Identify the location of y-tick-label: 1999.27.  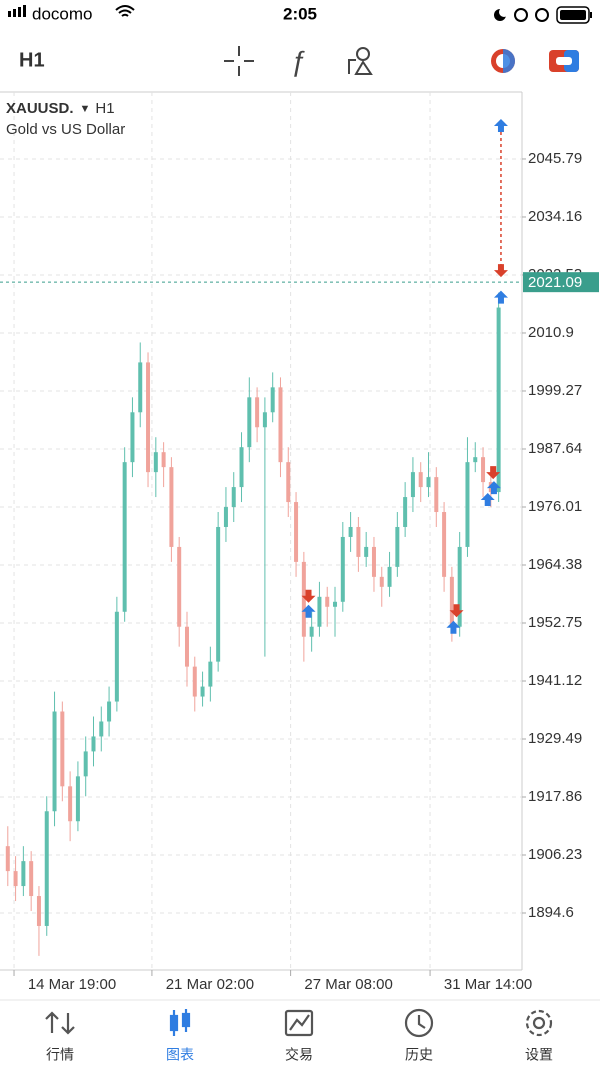
(555, 390).